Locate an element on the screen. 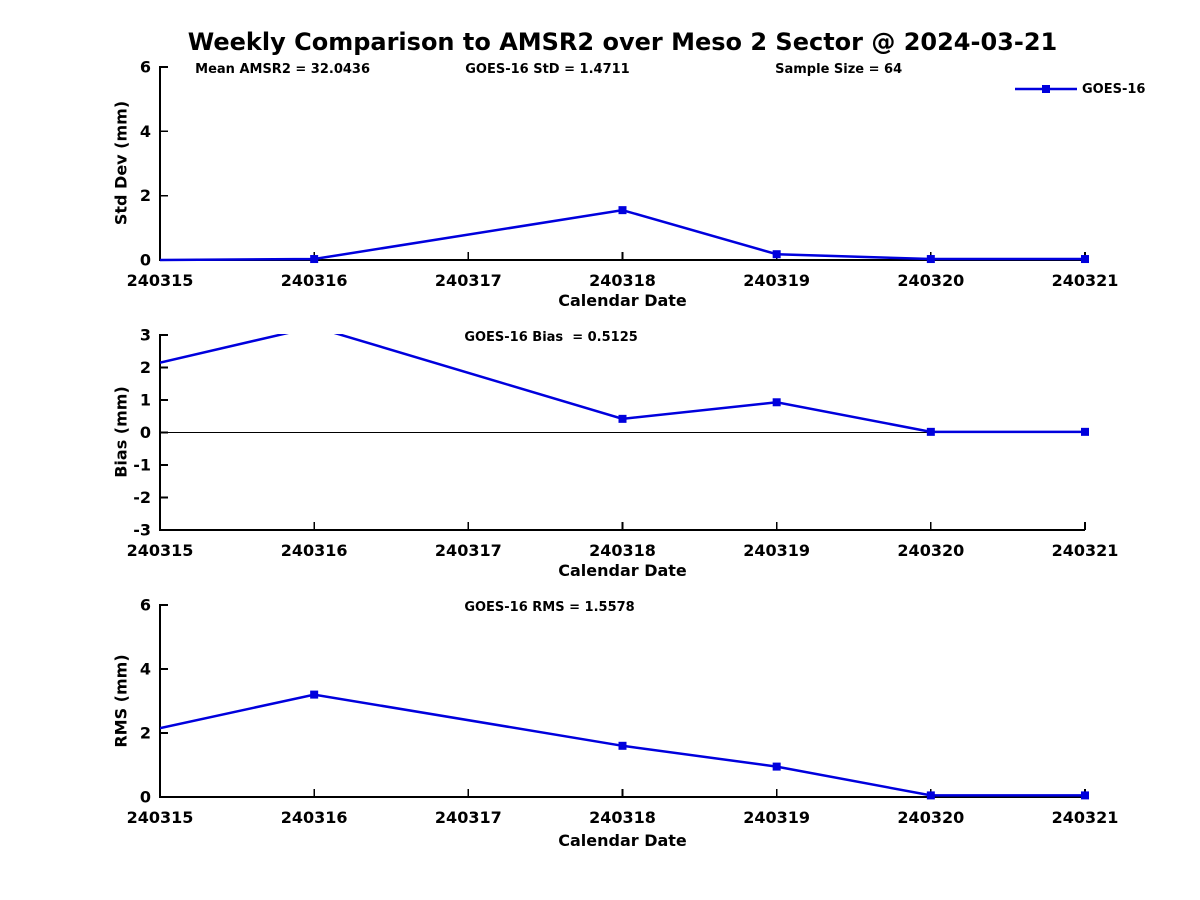 The width and height of the screenshot is (1200, 900). y-tick-label: 3 is located at coordinates (145, 335).